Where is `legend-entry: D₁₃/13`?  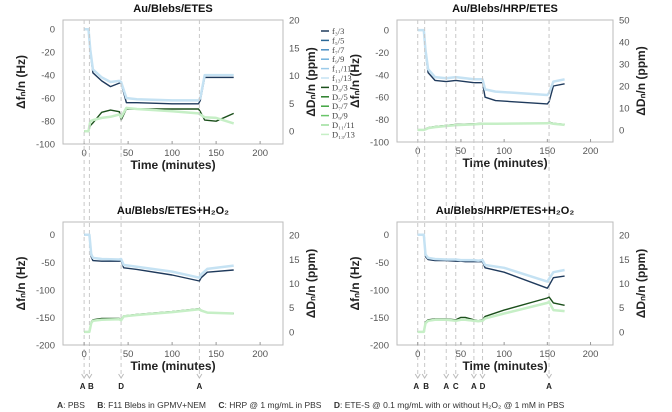 legend-entry: D₁₃/13 is located at coordinates (343, 134).